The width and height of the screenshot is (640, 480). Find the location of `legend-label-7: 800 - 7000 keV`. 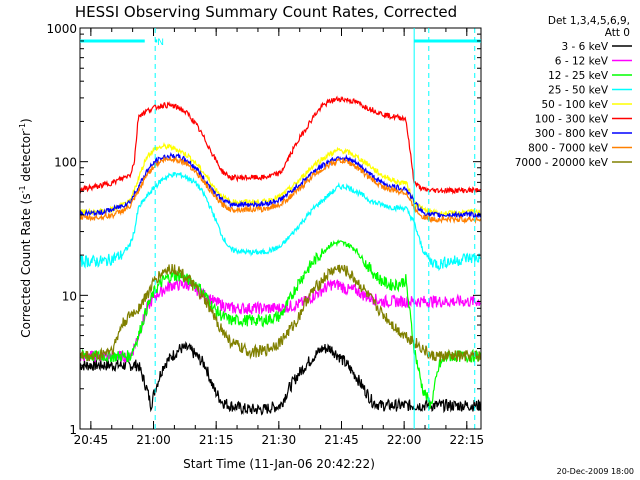

legend-label-7: 800 - 7000 keV is located at coordinates (568, 149).